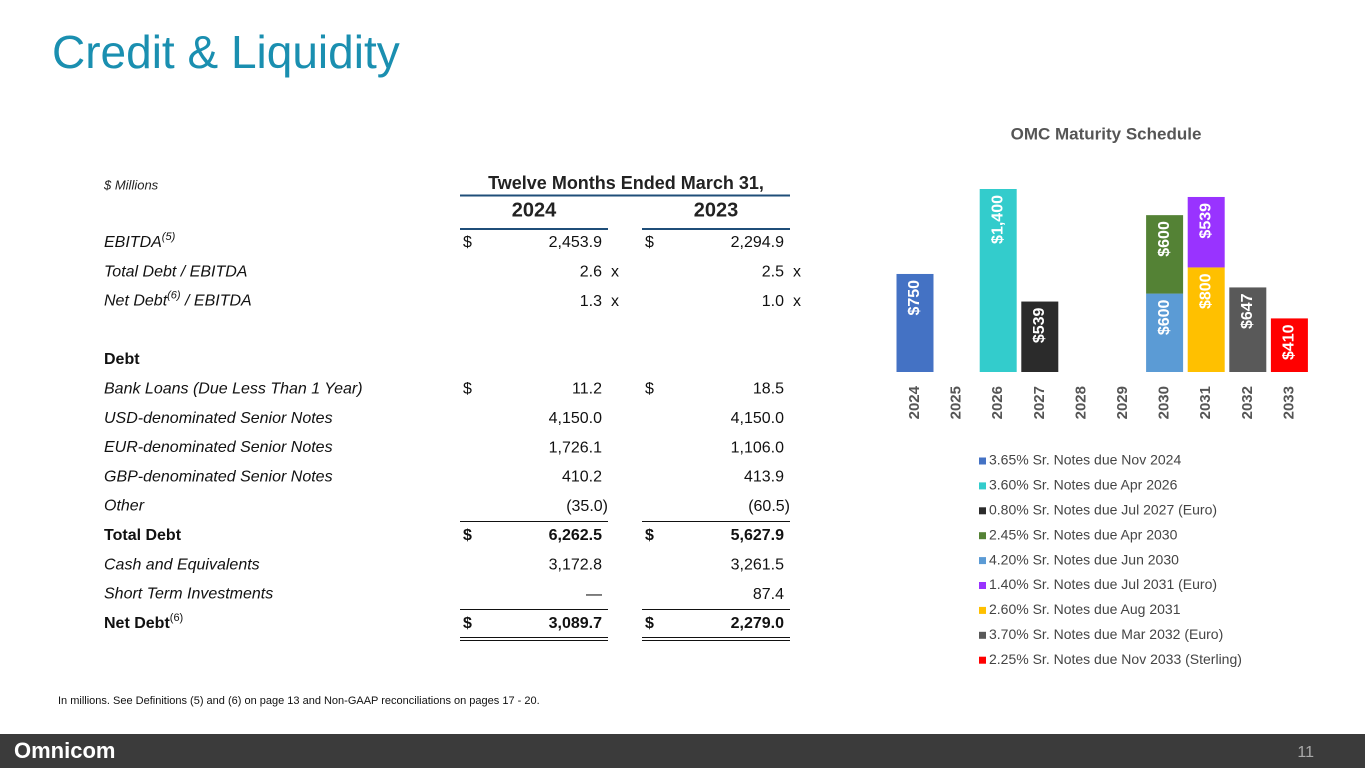 This screenshot has height=768, width=1365. I want to click on cell-value: (35.0), so click(587, 506).